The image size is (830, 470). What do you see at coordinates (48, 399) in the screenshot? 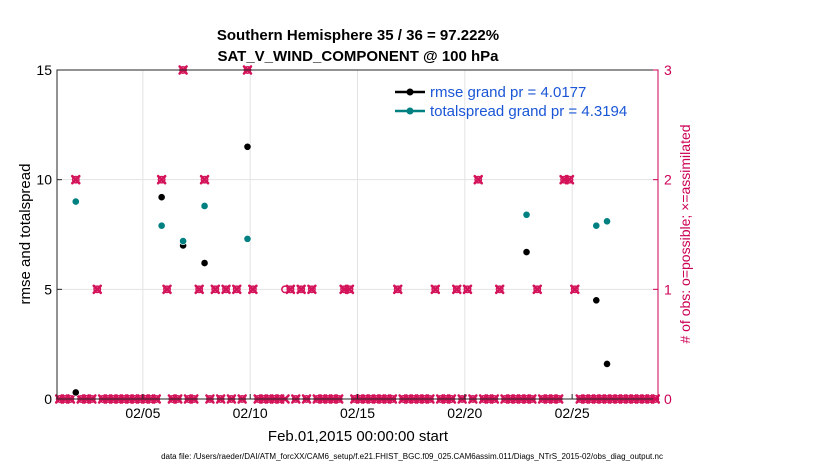
I see `y-left-tick-label: 0` at bounding box center [48, 399].